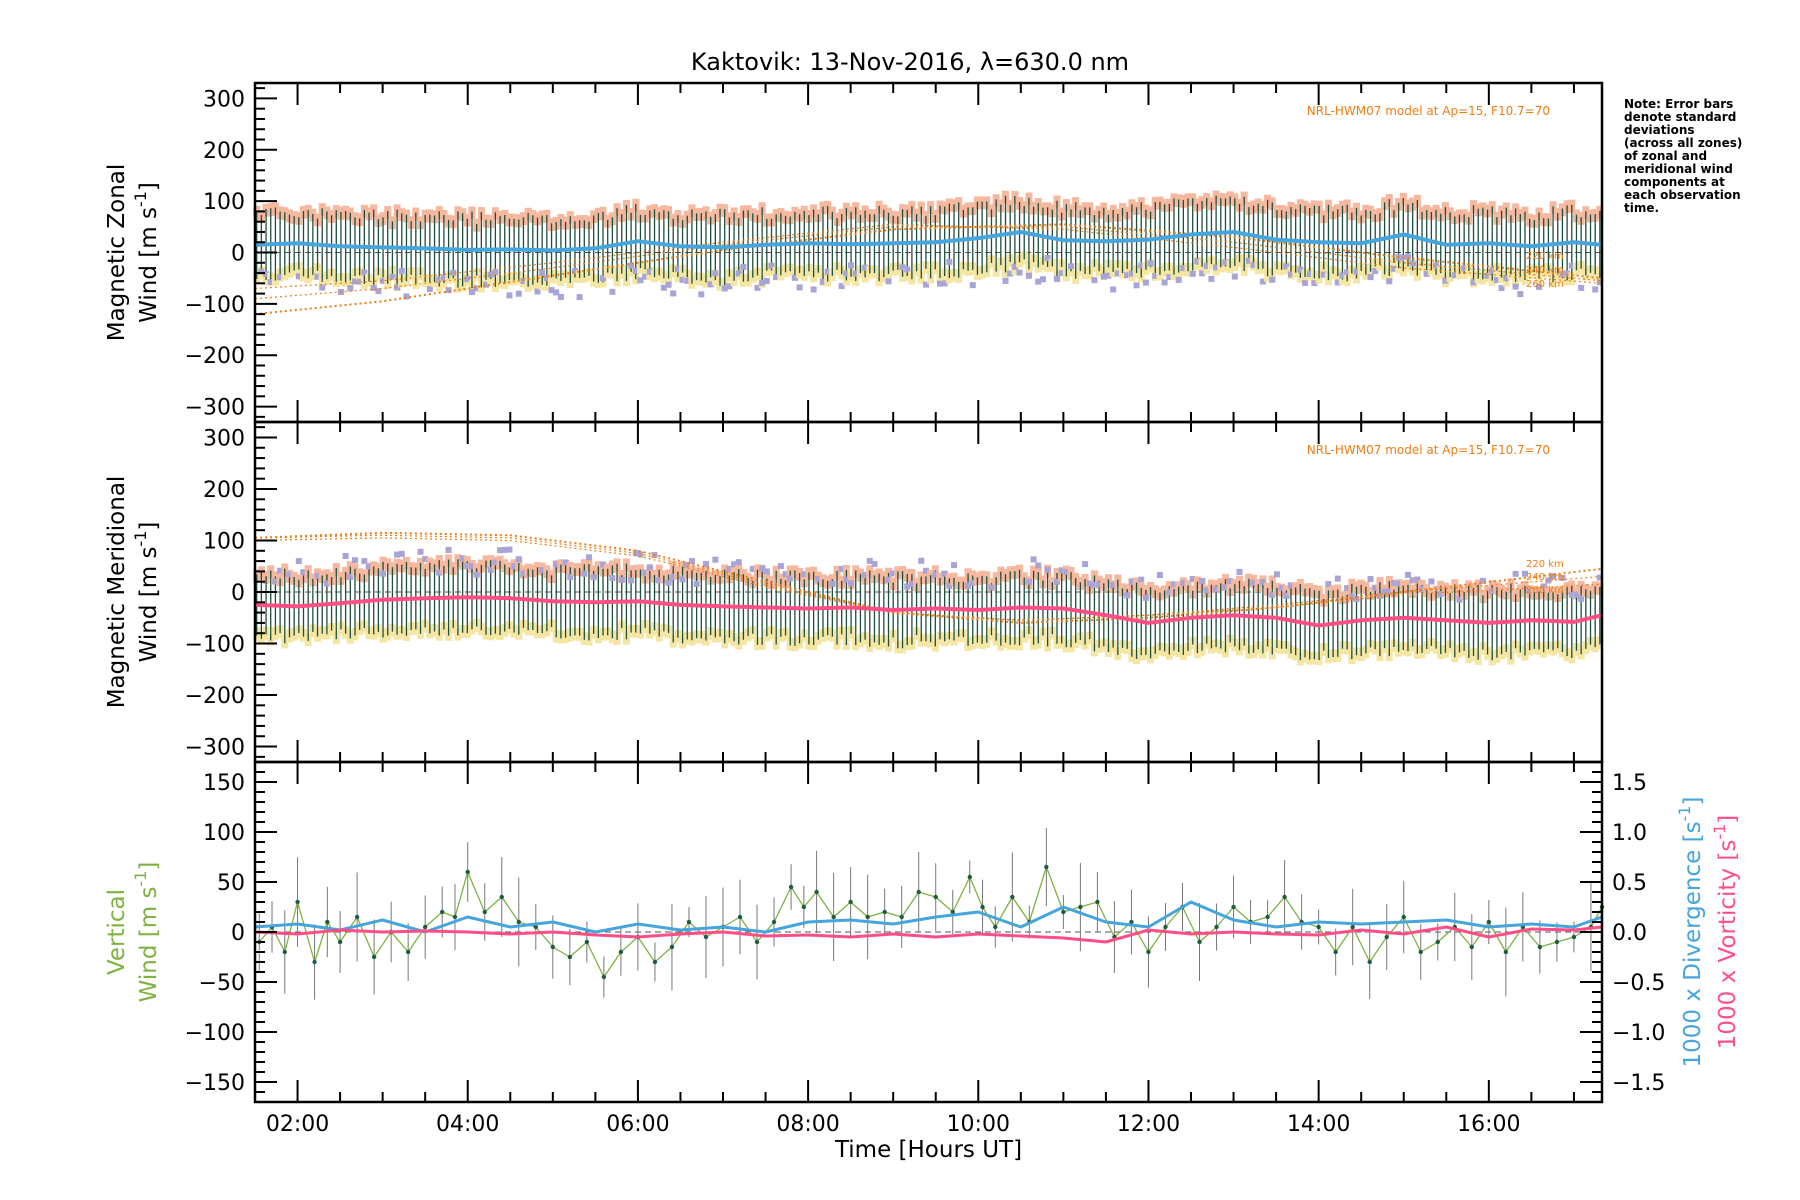 This screenshot has width=1800, height=1200. Describe the element at coordinates (910, 62) in the screenshot. I see `chart-title: Kaktovik: 13-Nov-2016, λ=630.0 nm` at that location.